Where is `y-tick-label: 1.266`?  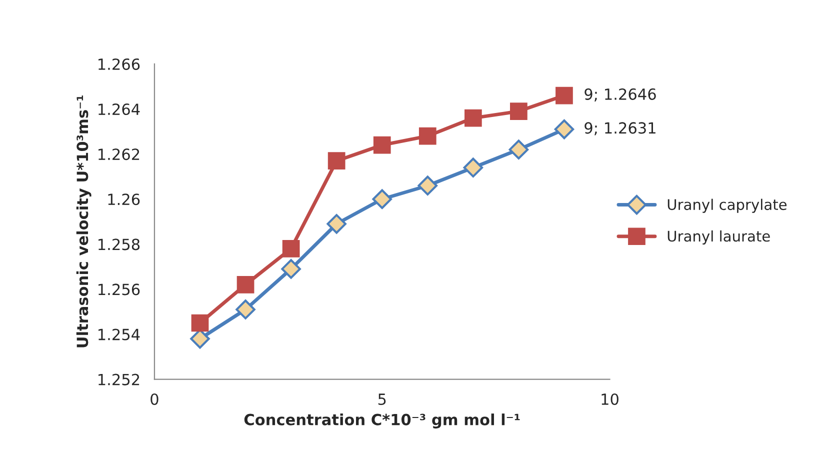
y-tick-label: 1.266 is located at coordinates (119, 64).